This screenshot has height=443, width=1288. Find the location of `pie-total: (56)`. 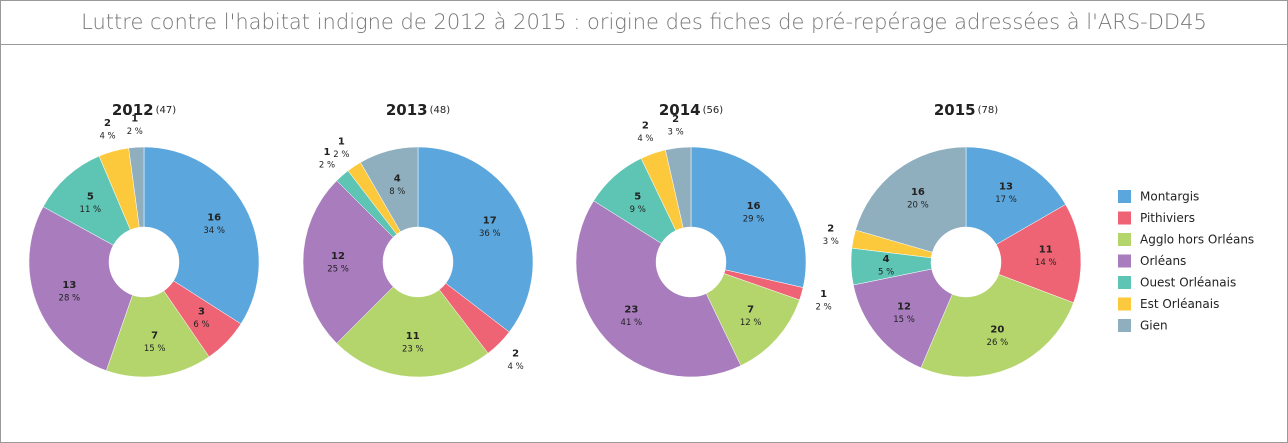

pie-total: (56) is located at coordinates (713, 110).